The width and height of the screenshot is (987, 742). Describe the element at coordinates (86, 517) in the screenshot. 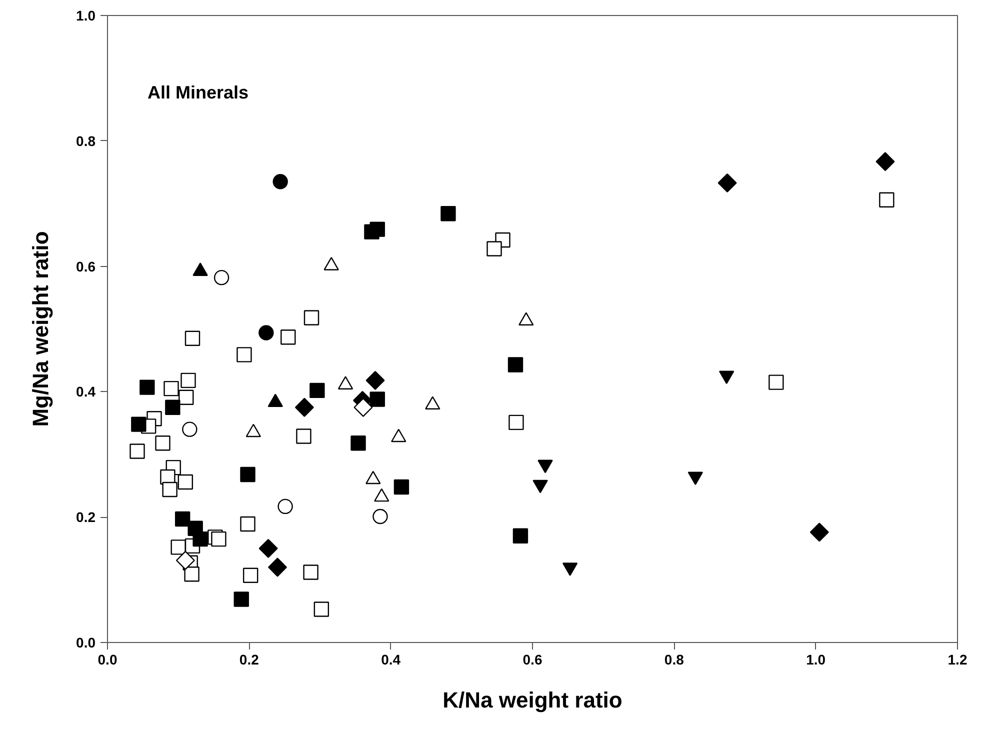

I see `y-tick-label: 0.2` at that location.